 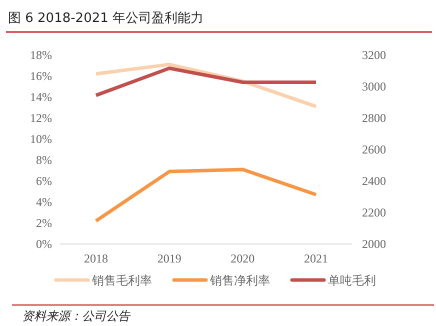 What do you see at coordinates (242, 259) in the screenshot?
I see `x-tick-label: 2020` at bounding box center [242, 259].